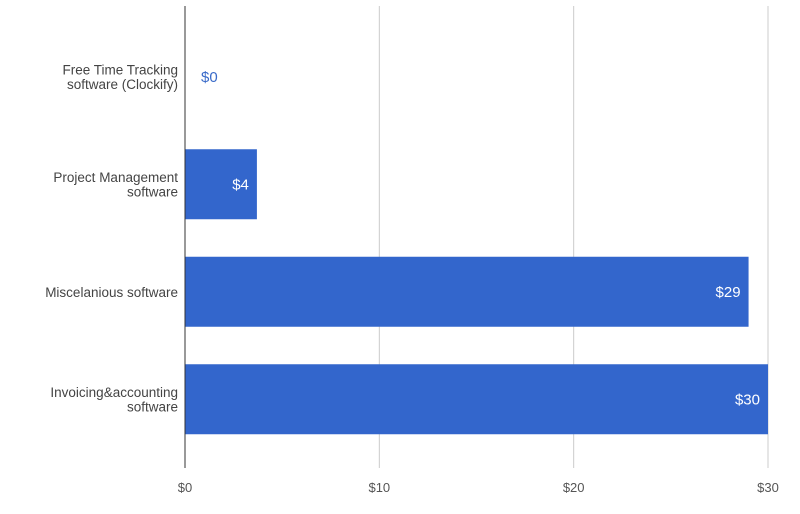 The width and height of the screenshot is (800, 514). Describe the element at coordinates (768, 487) in the screenshot. I see `x-tick-label: $30` at that location.